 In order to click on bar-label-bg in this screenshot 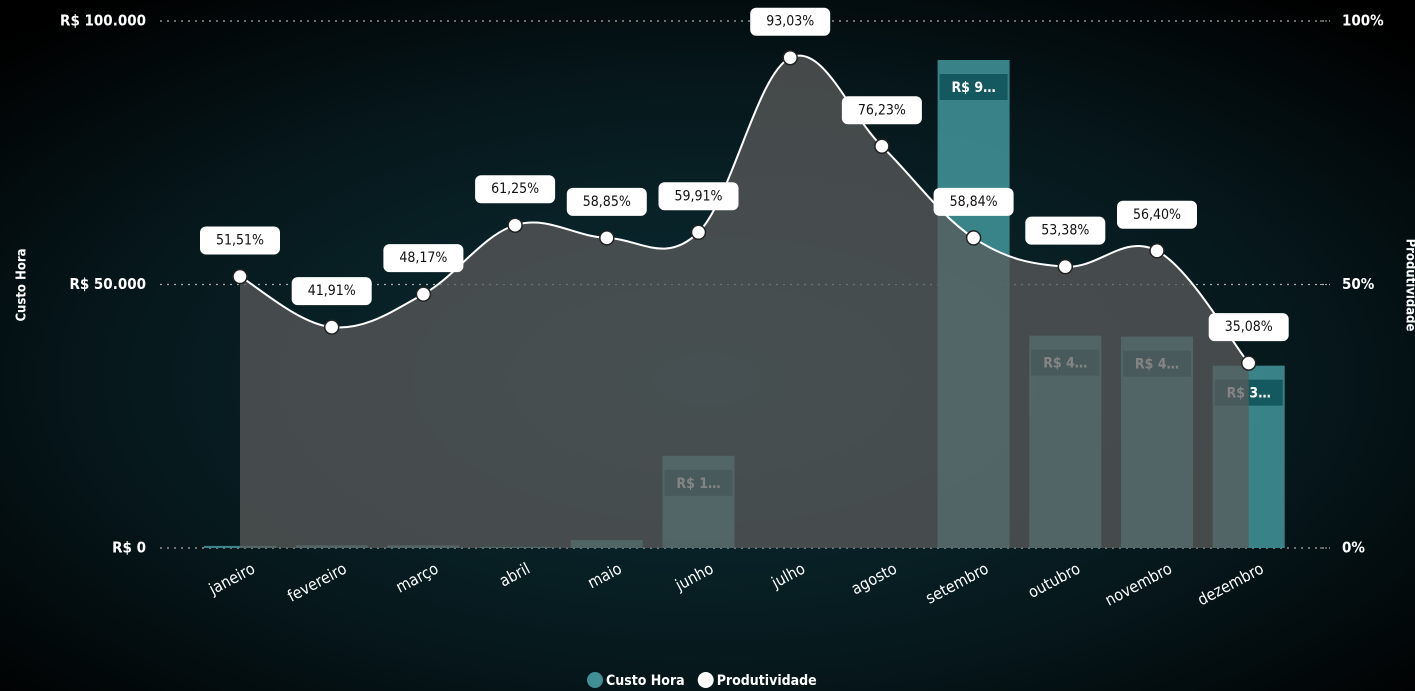, I will do `click(973, 86)`.